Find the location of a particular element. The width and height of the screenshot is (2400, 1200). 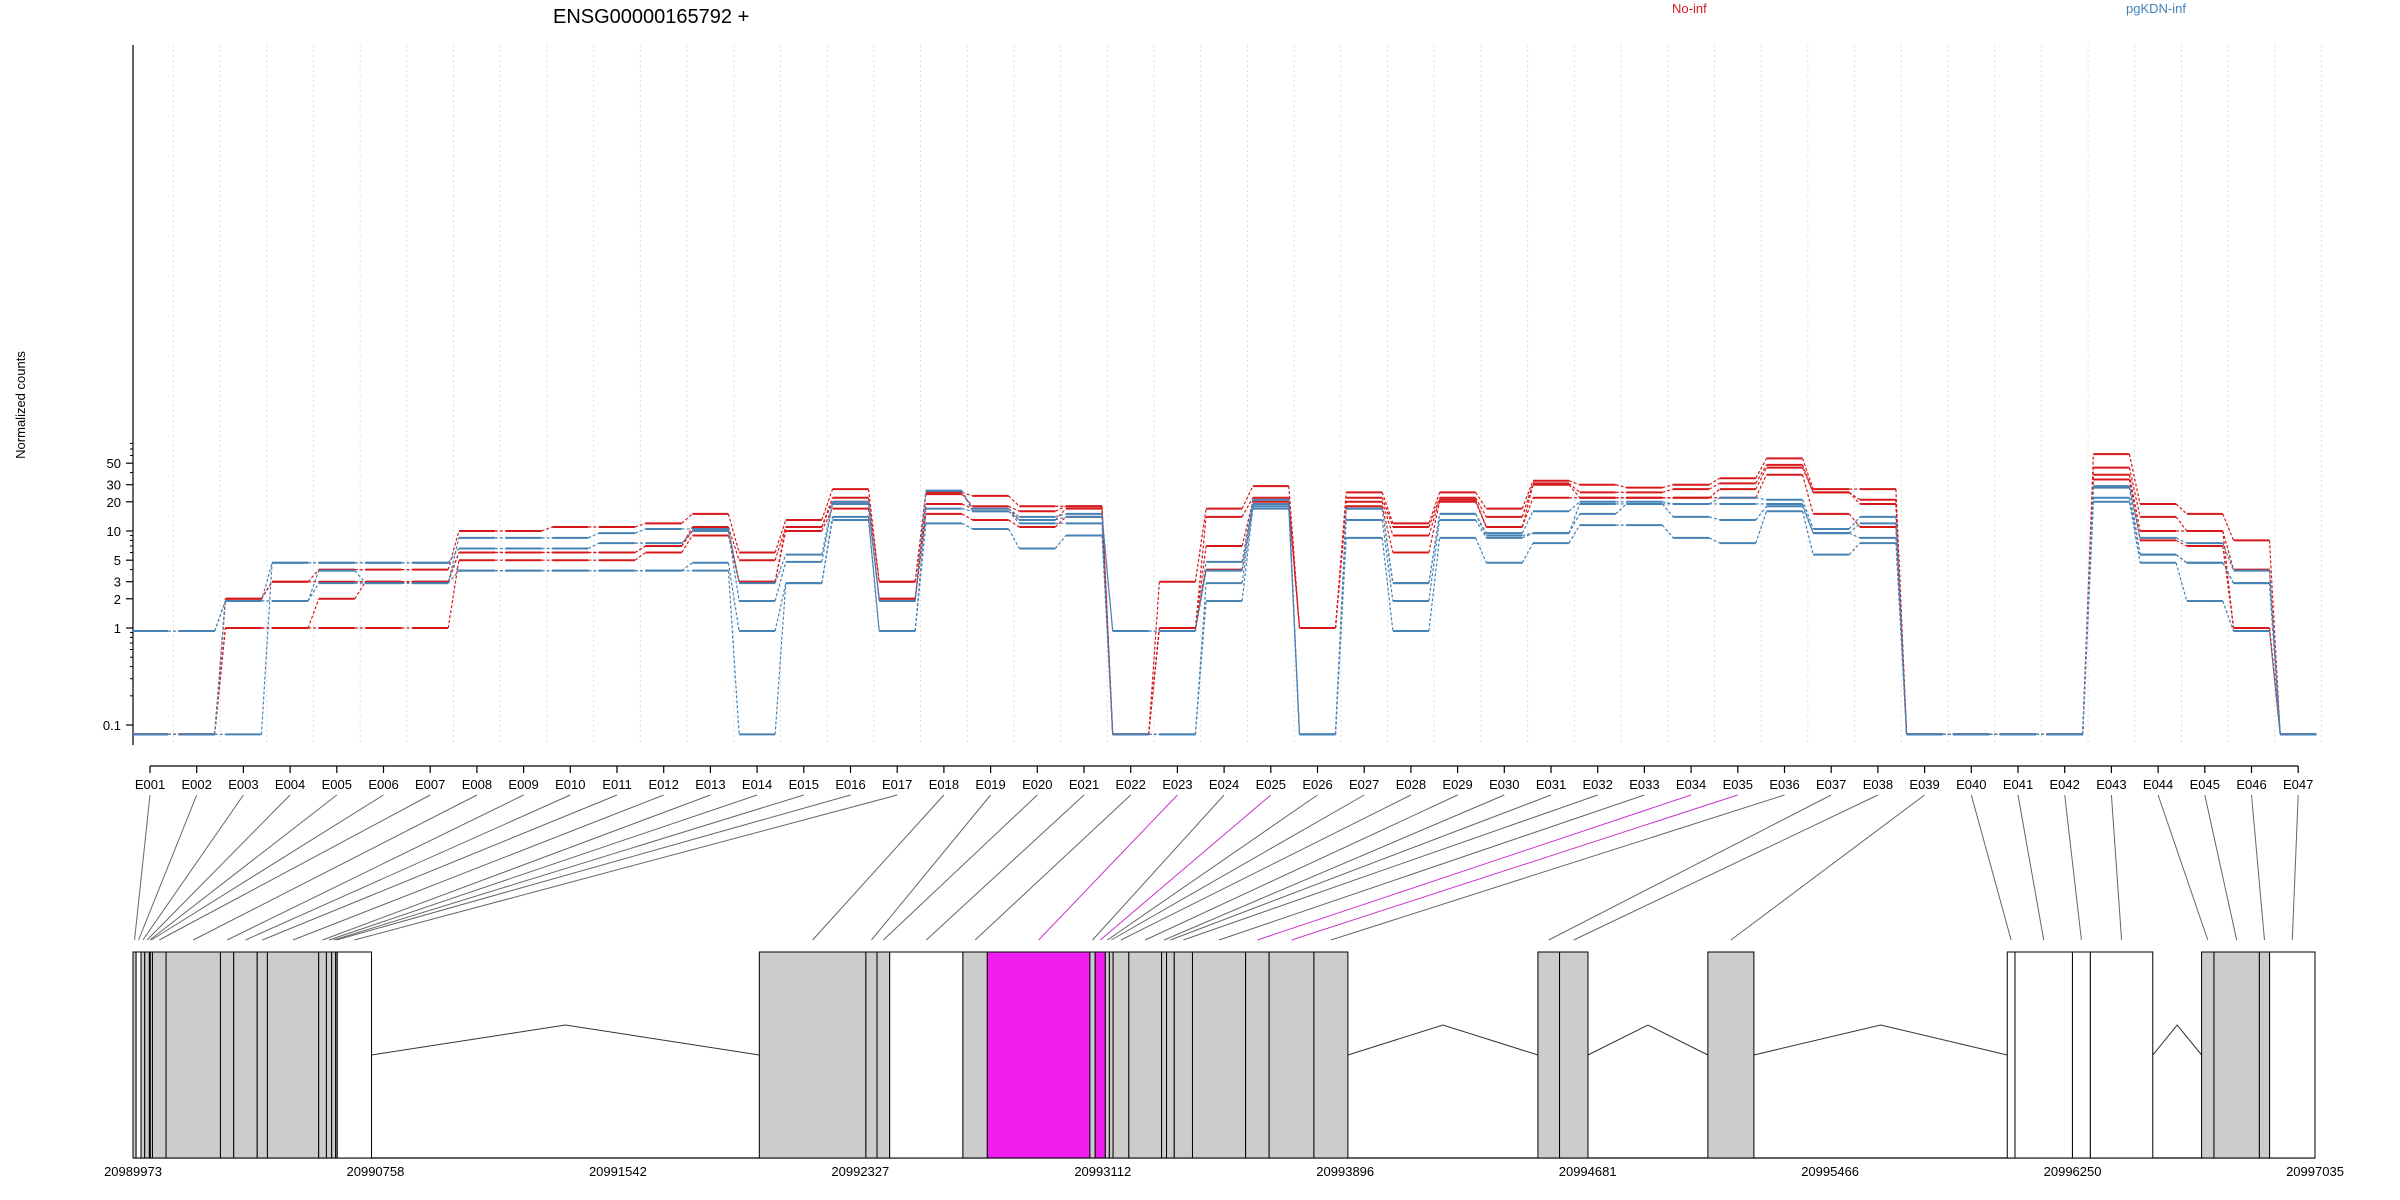

exon-label-e007: E007 is located at coordinates (430, 784).